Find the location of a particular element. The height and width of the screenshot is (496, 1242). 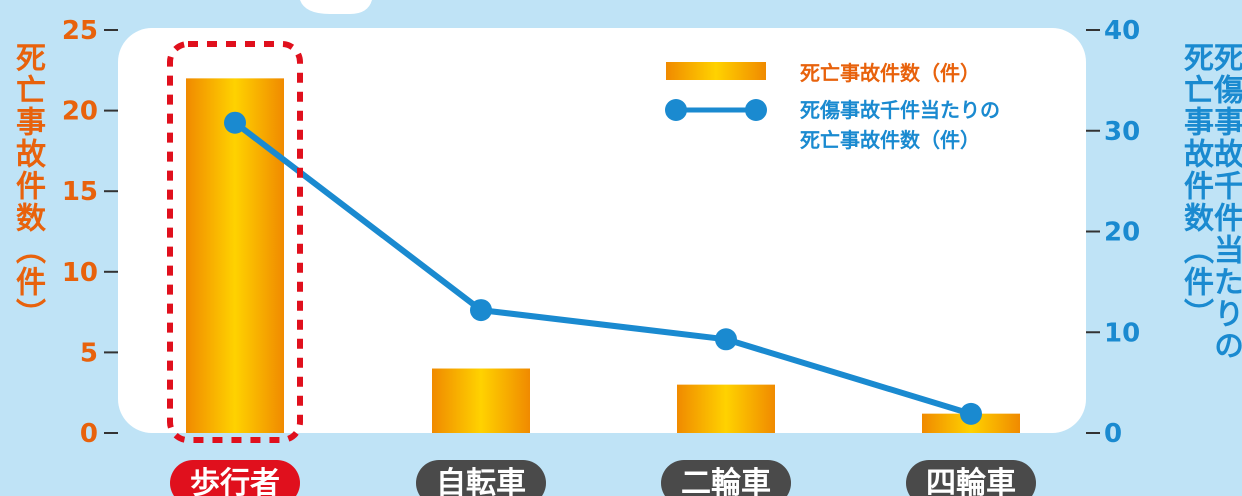

legend: 死亡事故件数（件） 死傷事故千件当たりの 死亡事故件数（件） is located at coordinates (832, 106).